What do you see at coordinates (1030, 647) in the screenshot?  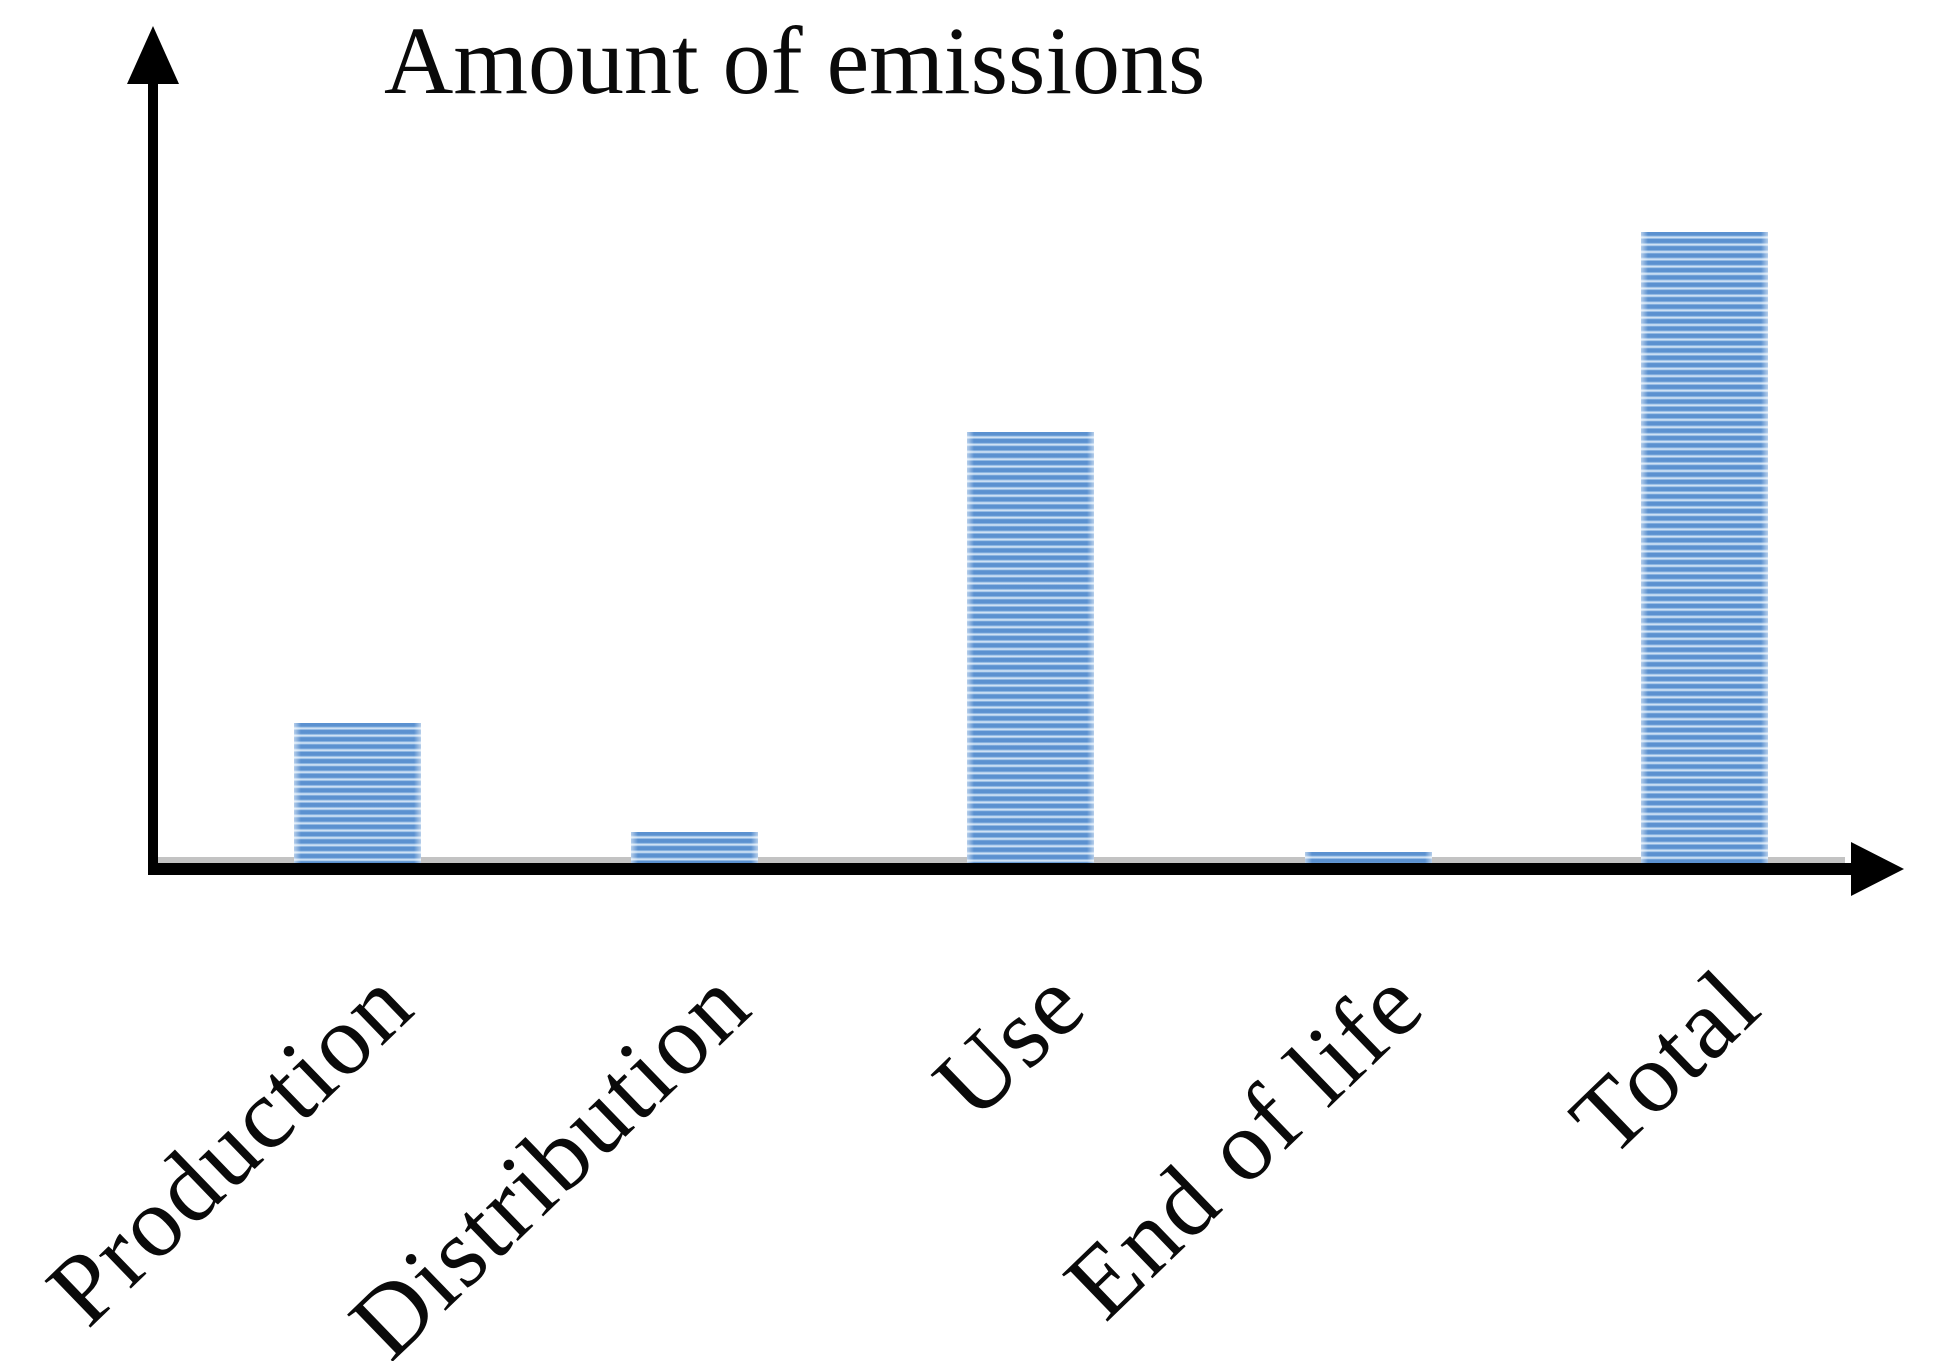 I see `bar-use` at bounding box center [1030, 647].